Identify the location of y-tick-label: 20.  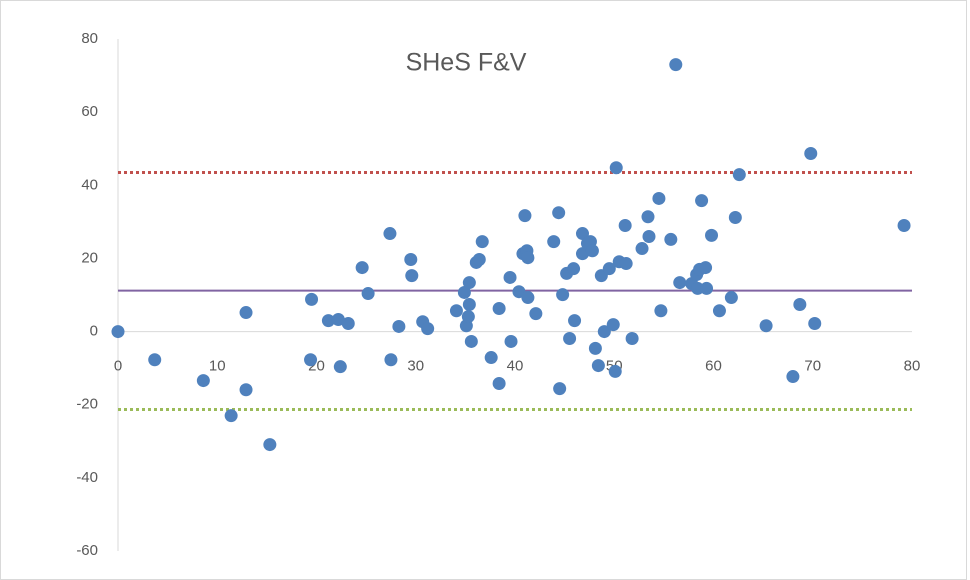
(89, 257).